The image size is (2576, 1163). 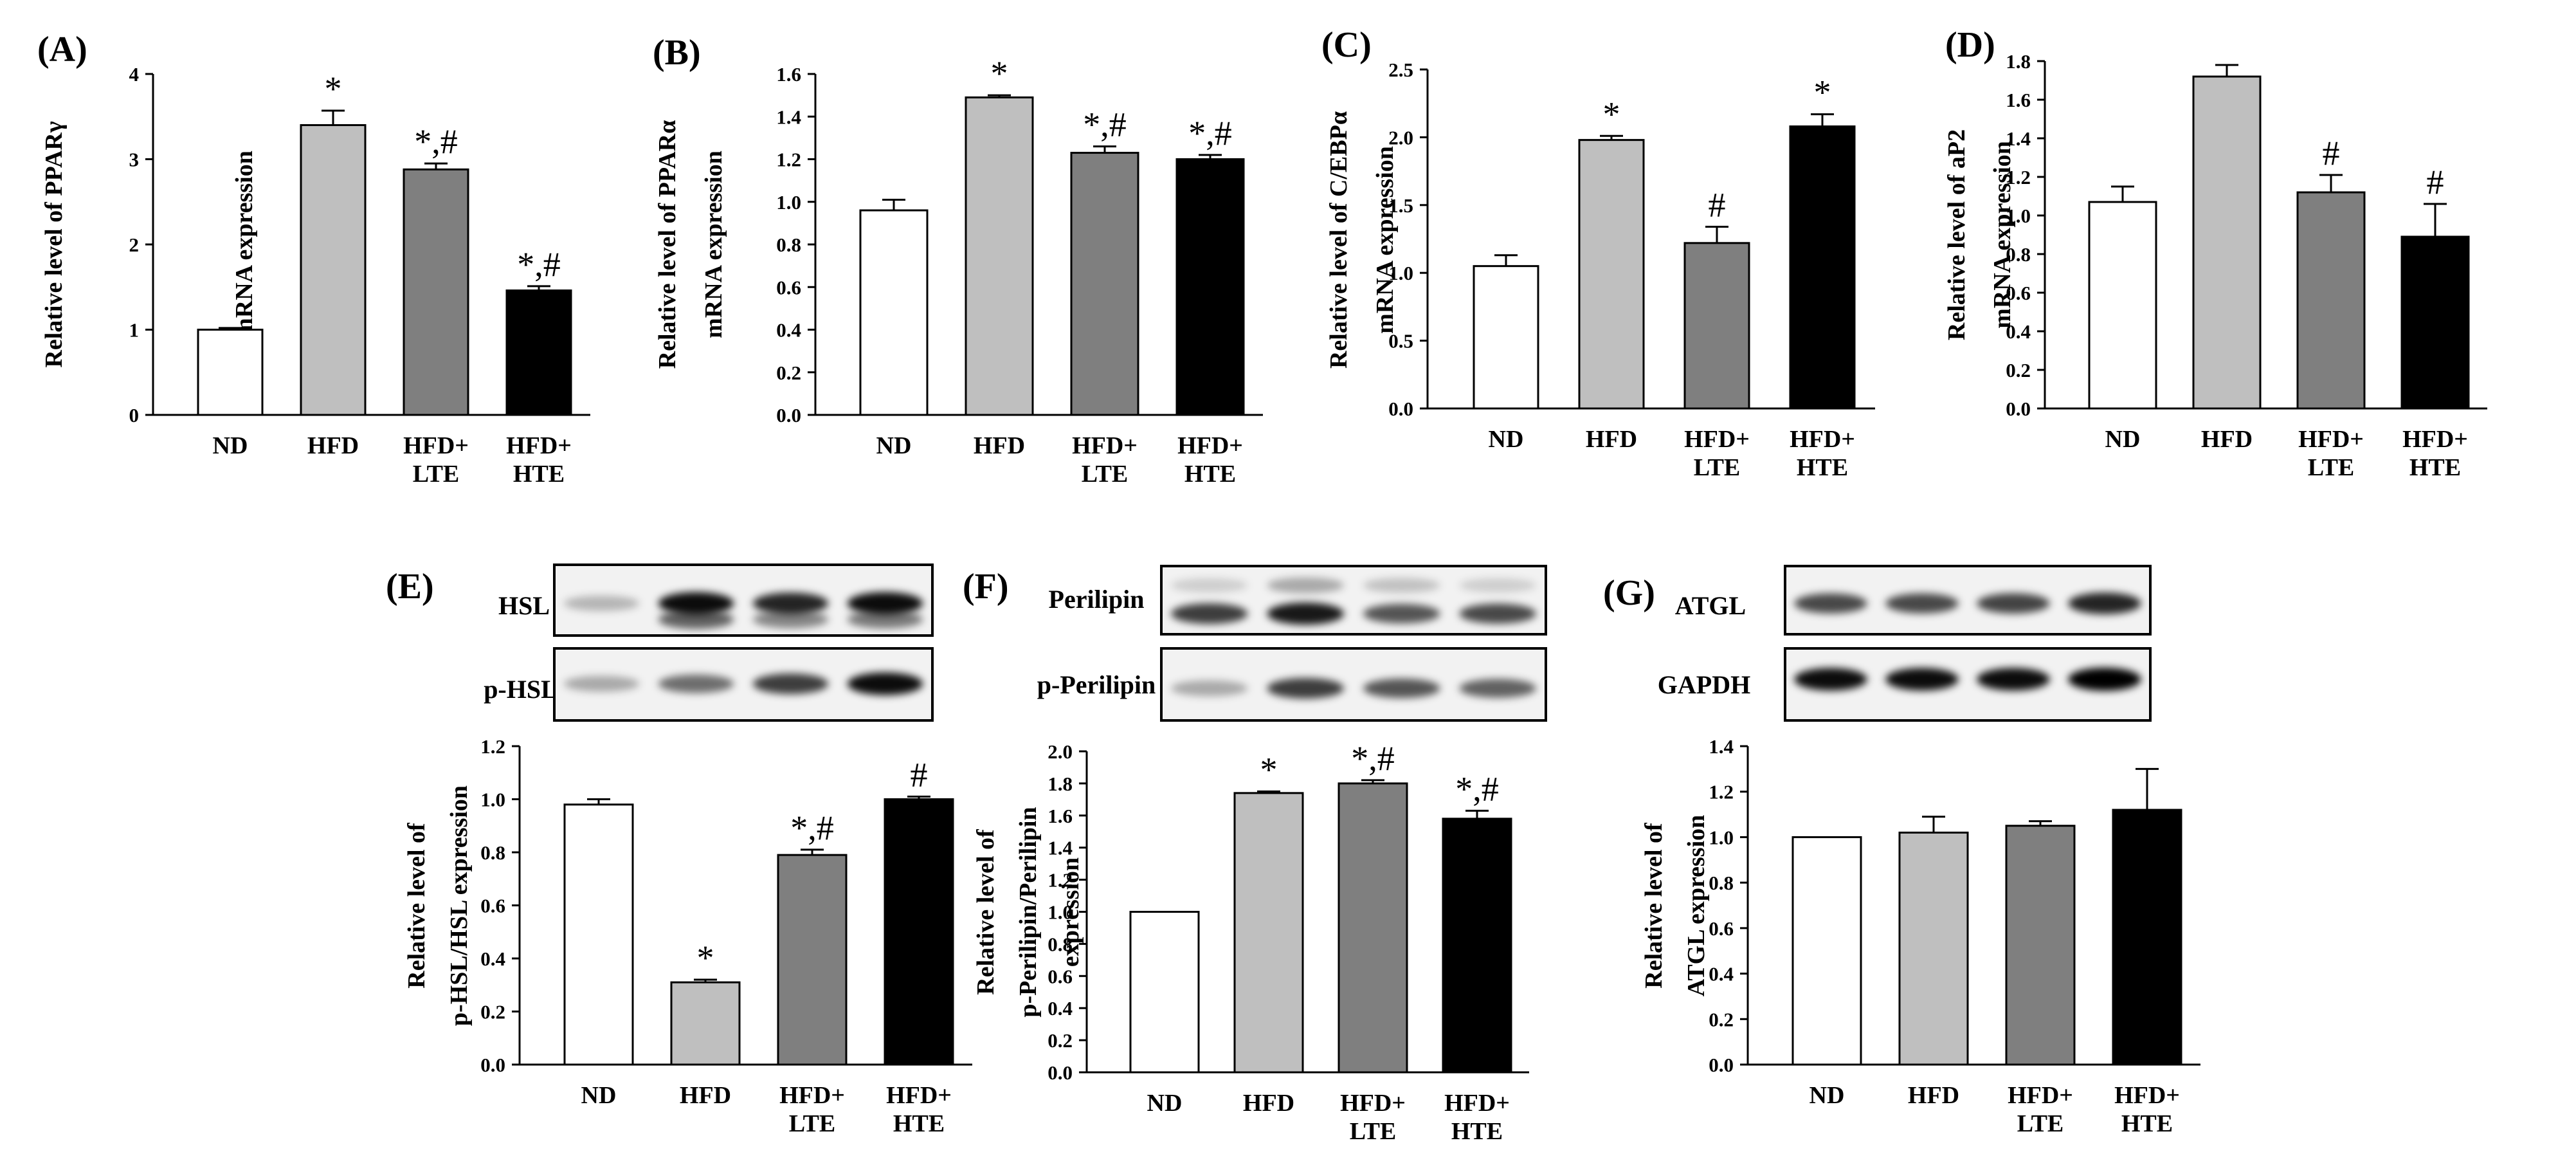 I want to click on panel-label: (A), so click(x=62, y=50).